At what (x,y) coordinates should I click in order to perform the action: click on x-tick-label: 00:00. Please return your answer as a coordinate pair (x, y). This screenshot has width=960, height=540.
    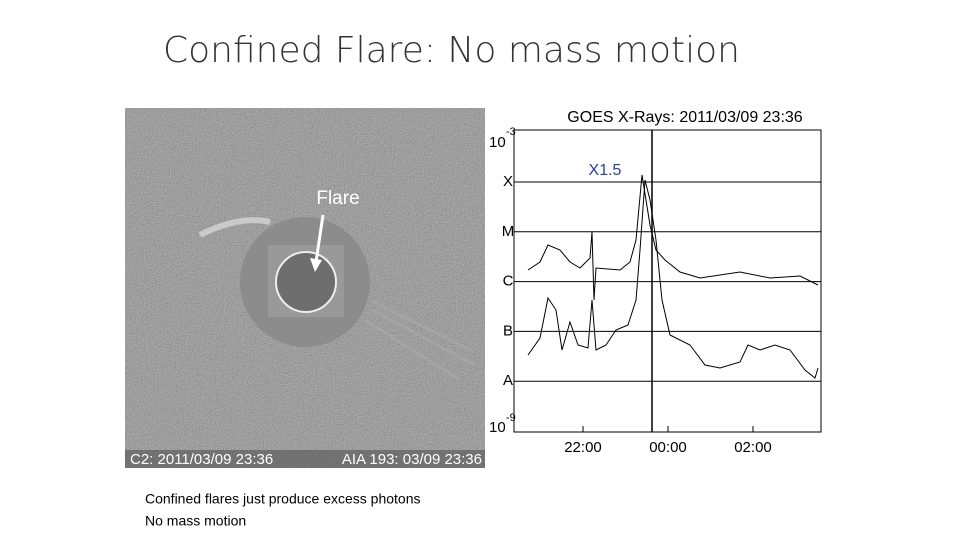
    Looking at the image, I should click on (668, 447).